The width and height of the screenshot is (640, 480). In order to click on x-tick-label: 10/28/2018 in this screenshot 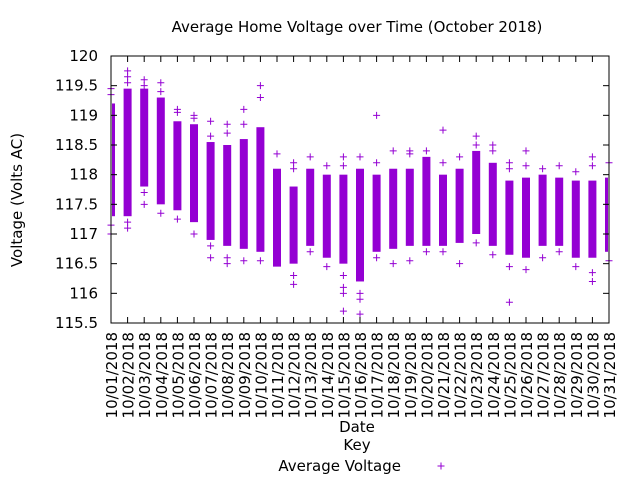, I will do `click(560, 375)`.